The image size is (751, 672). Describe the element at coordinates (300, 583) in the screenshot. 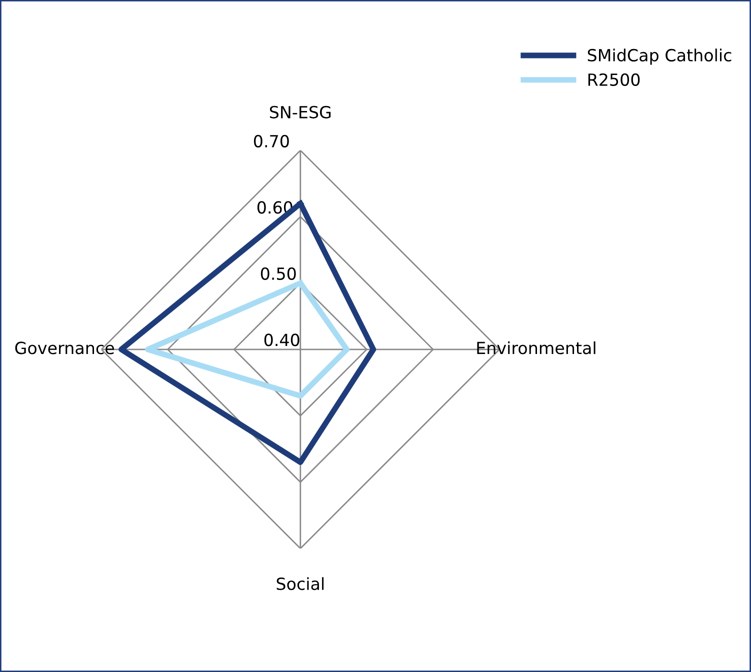

I see `spoke-label: Social` at that location.